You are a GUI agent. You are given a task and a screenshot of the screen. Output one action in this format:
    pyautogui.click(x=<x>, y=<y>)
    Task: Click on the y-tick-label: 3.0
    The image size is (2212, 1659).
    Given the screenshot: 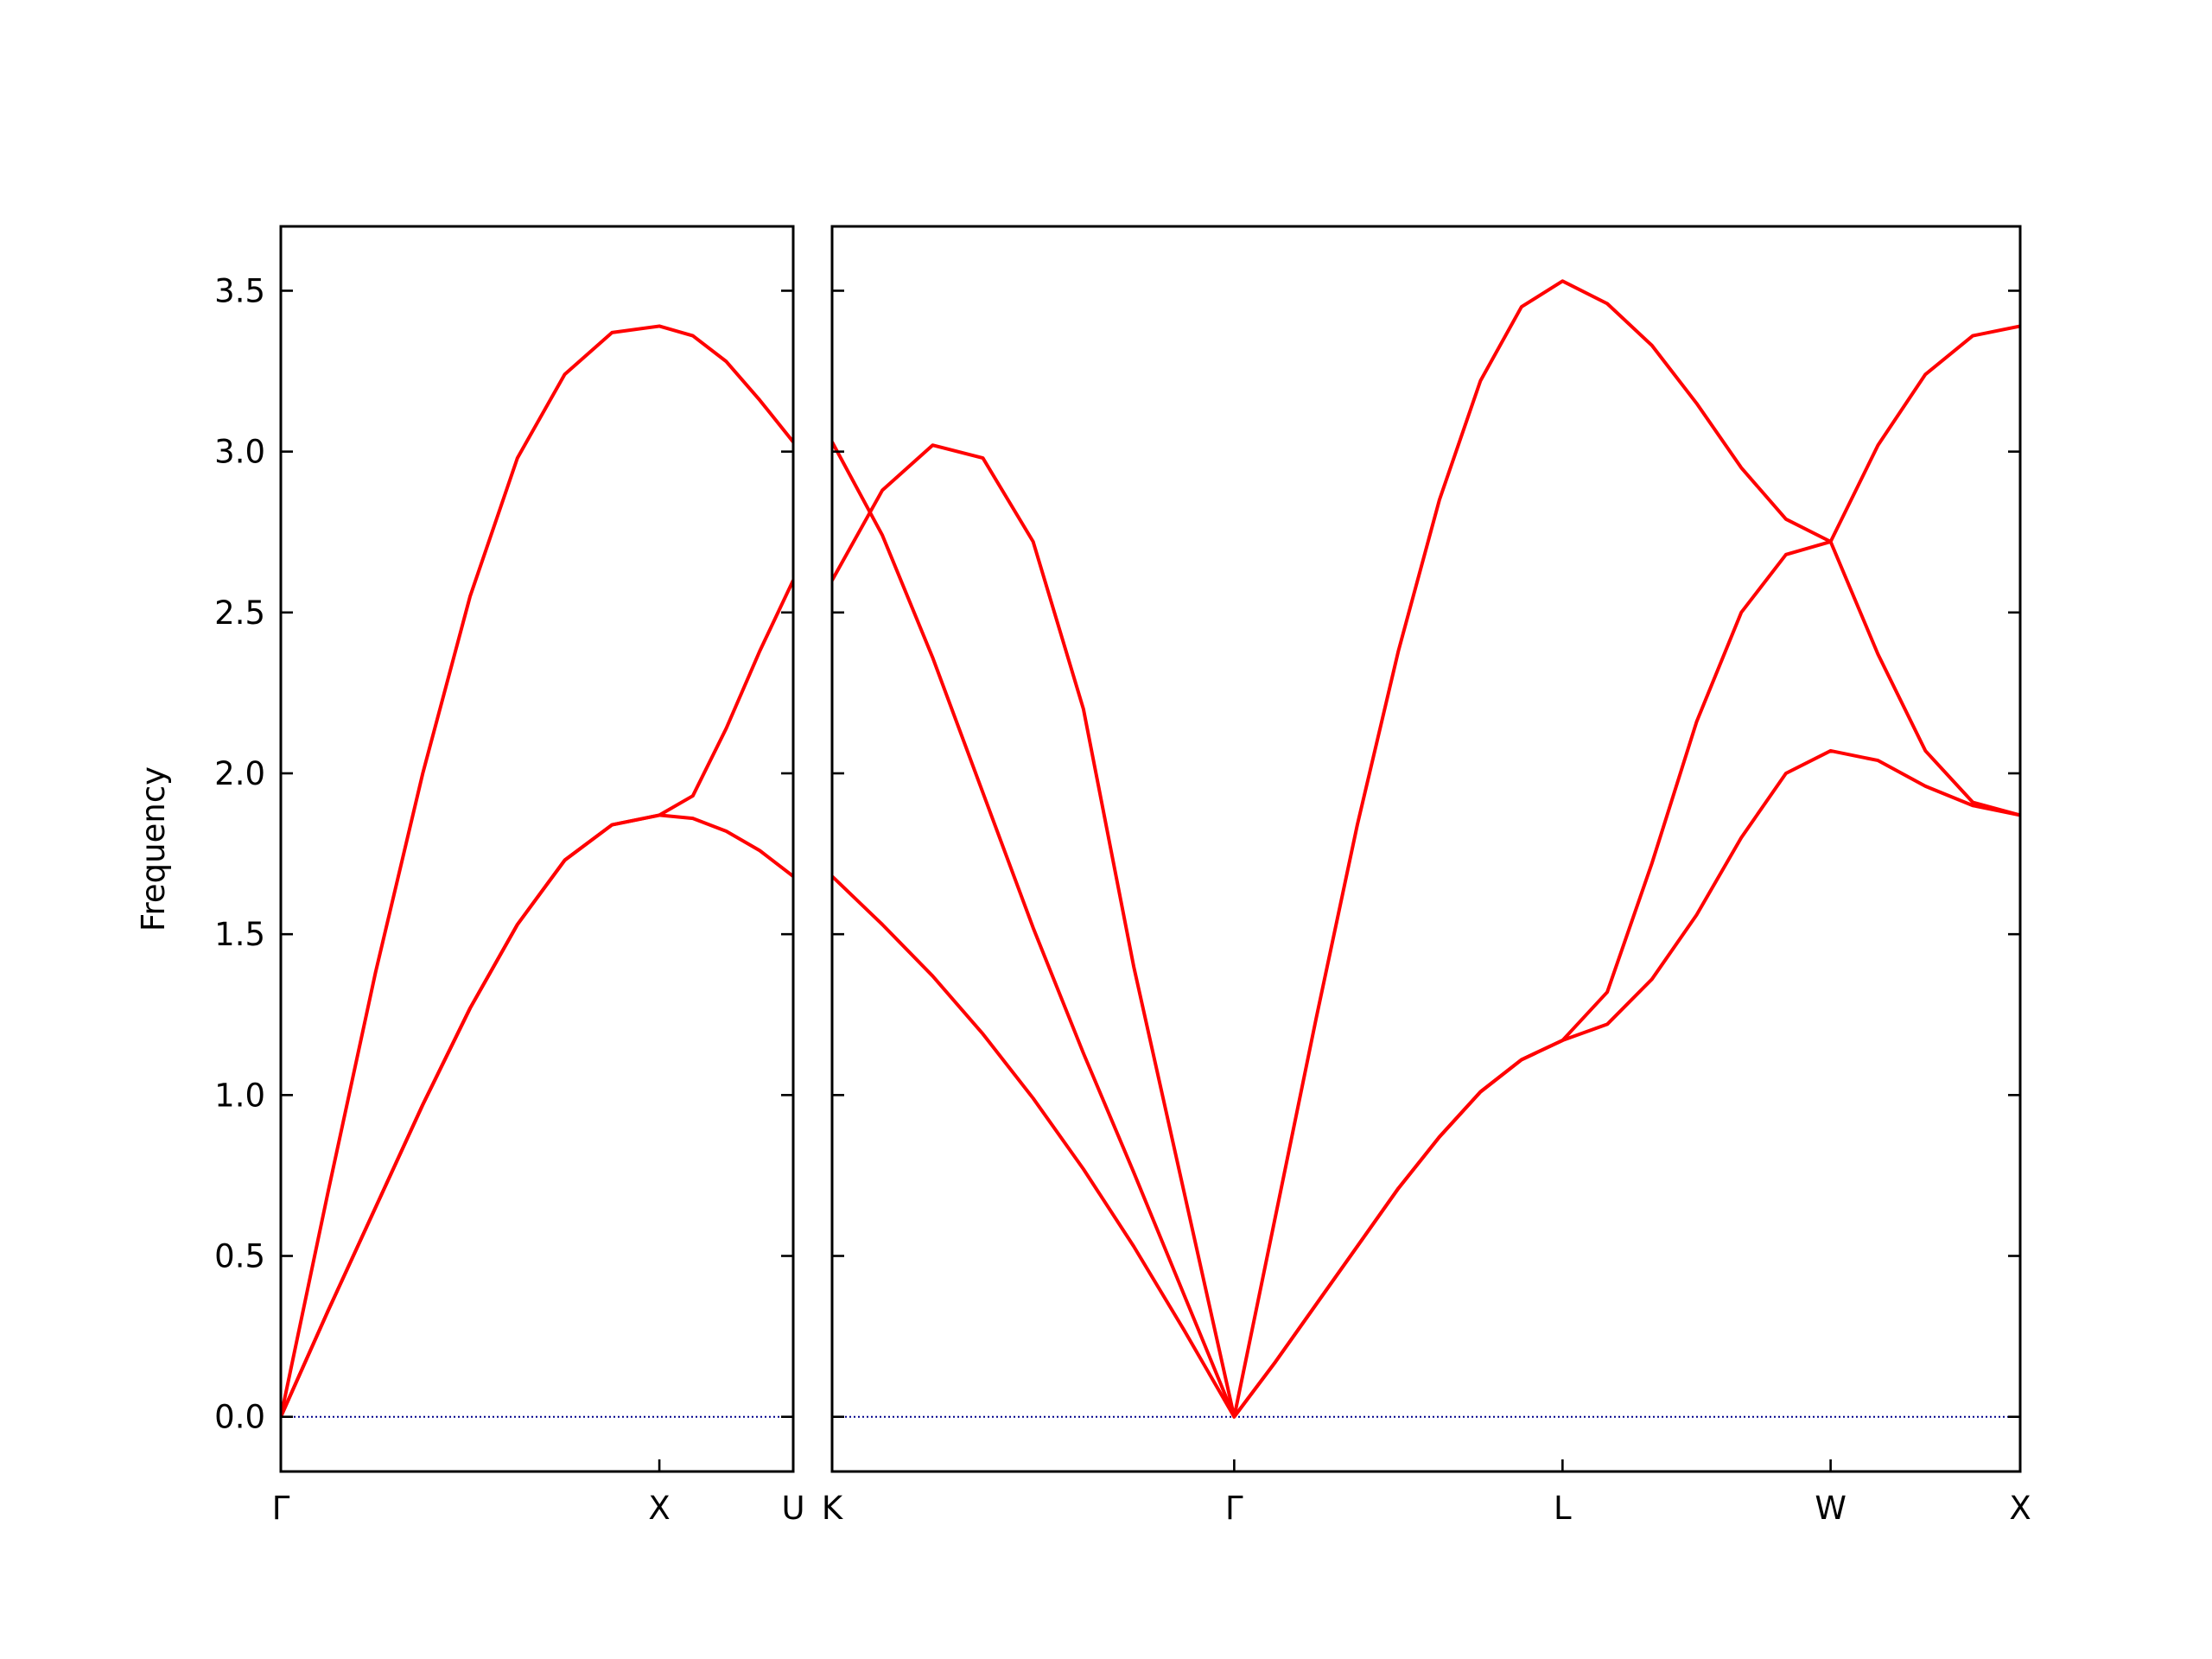 What is the action you would take?
    pyautogui.click(x=239, y=452)
    